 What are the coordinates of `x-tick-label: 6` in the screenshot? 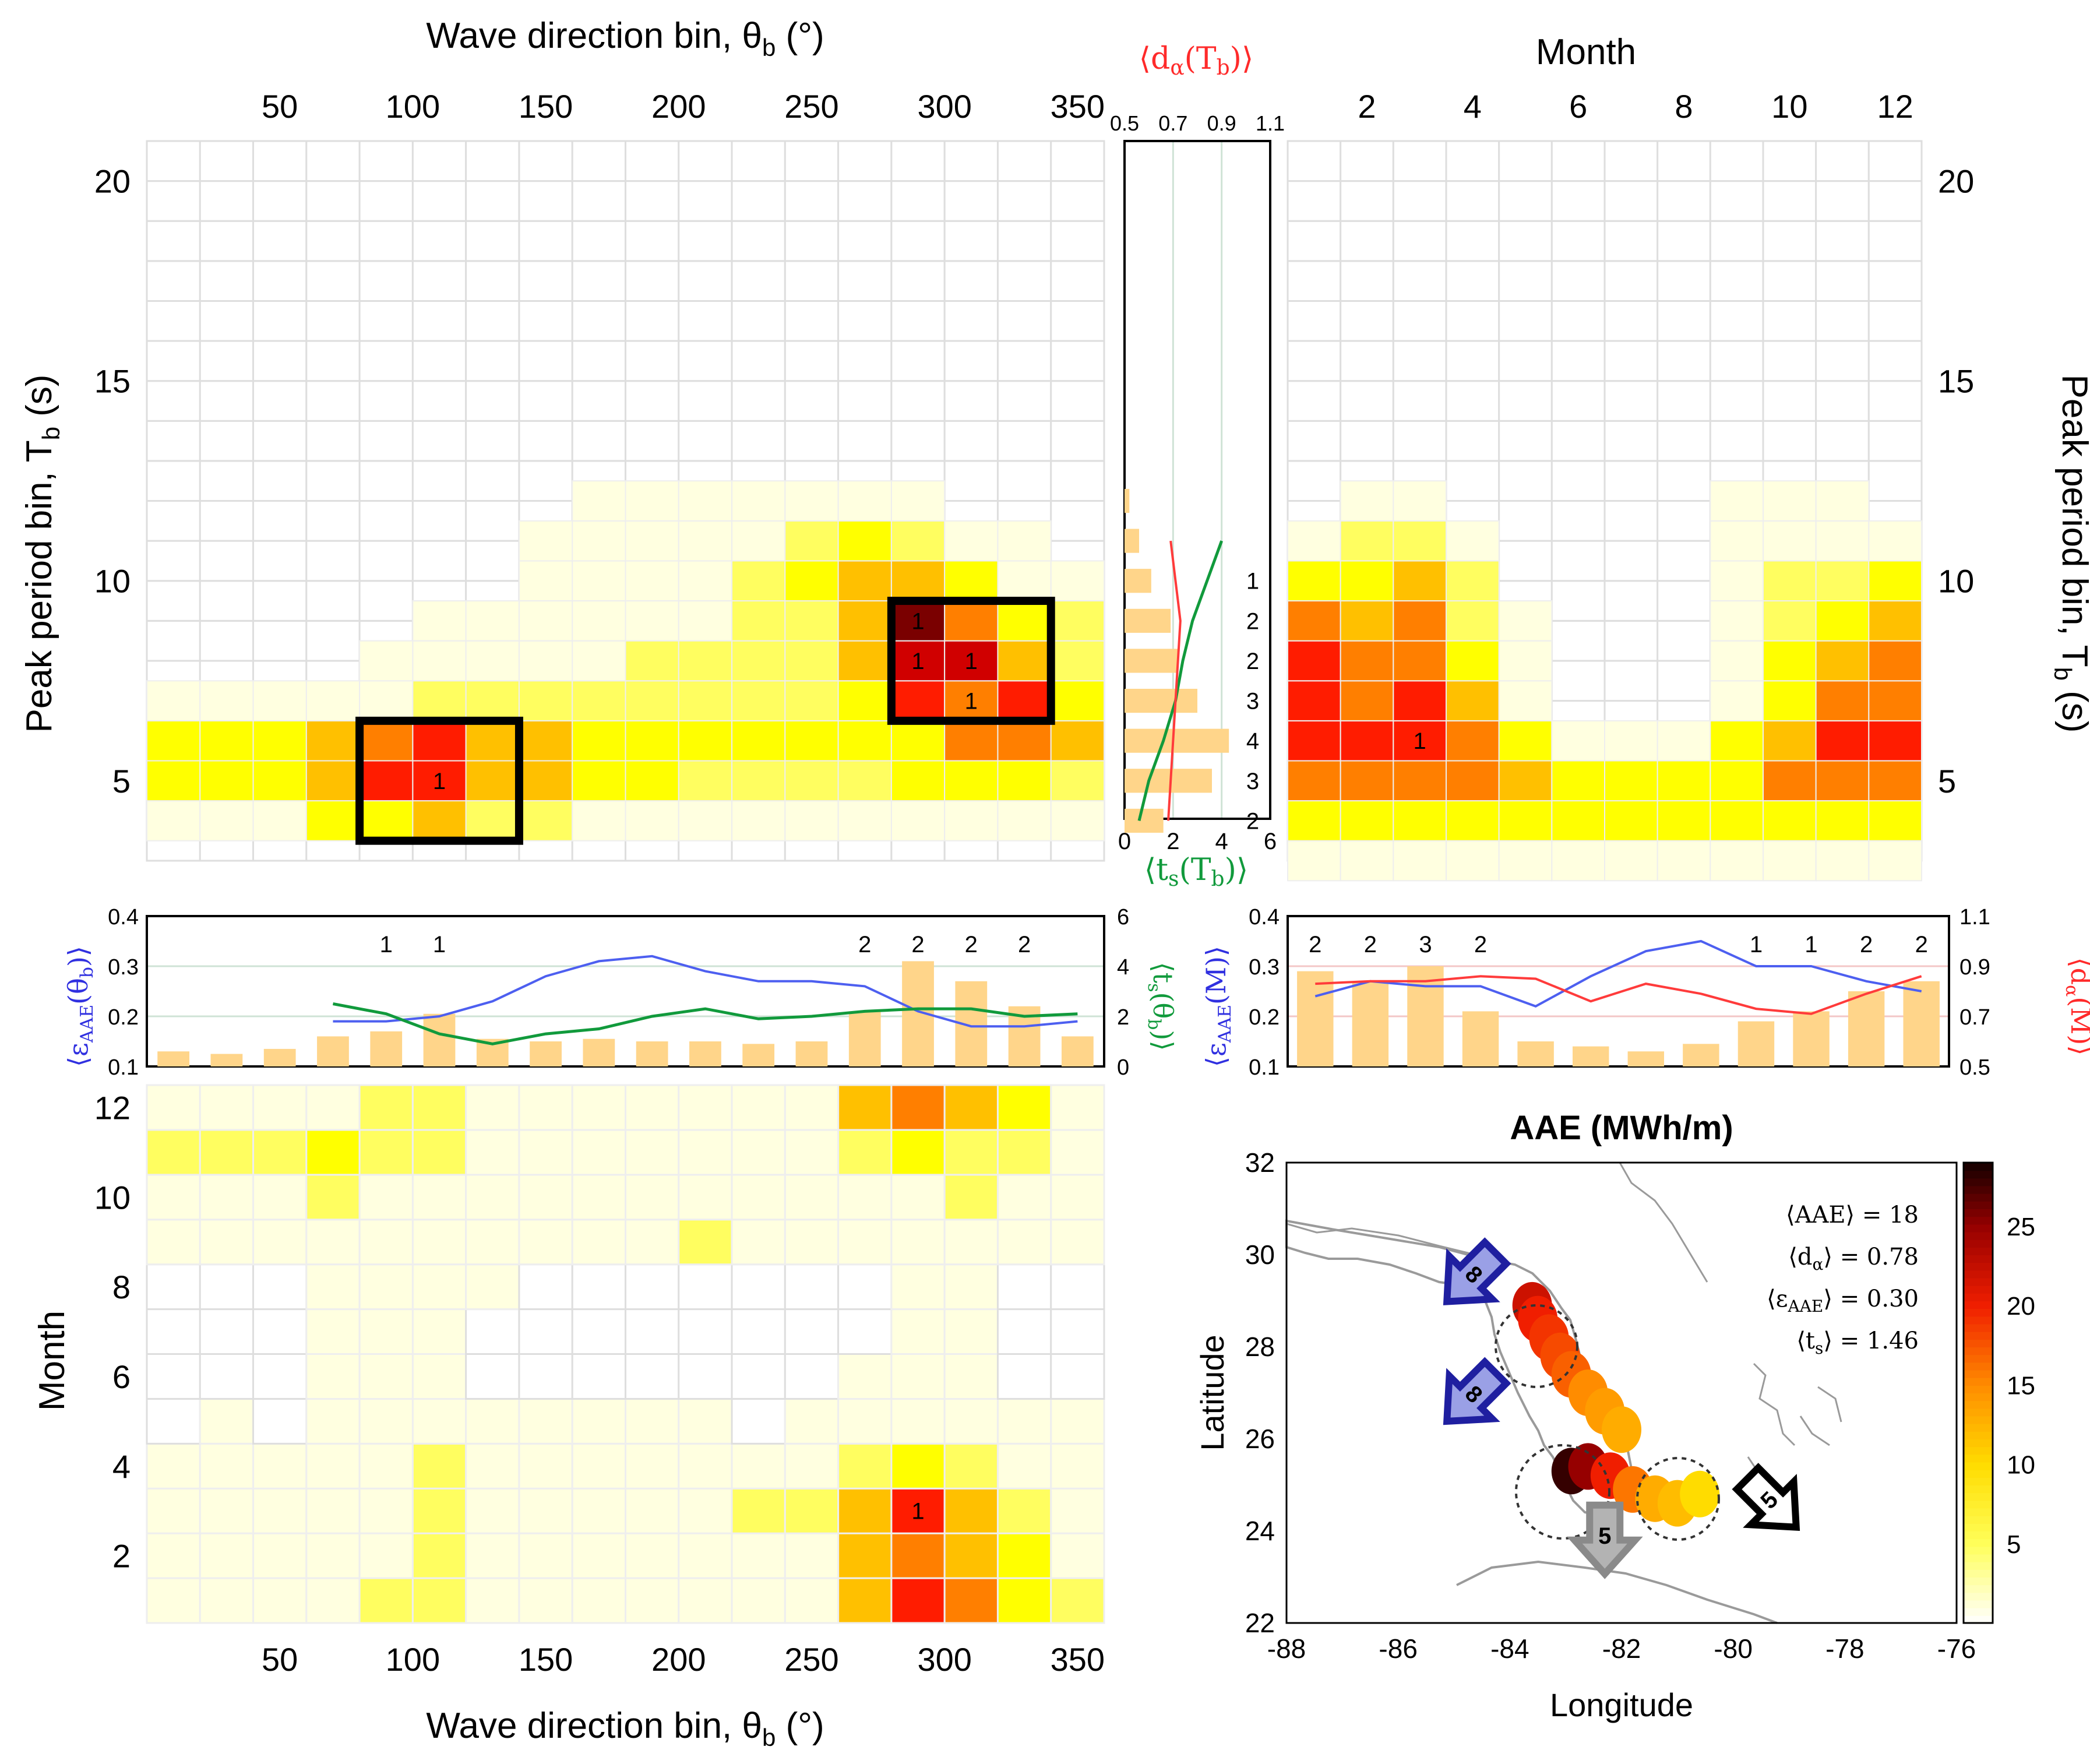 It's located at (1578, 106).